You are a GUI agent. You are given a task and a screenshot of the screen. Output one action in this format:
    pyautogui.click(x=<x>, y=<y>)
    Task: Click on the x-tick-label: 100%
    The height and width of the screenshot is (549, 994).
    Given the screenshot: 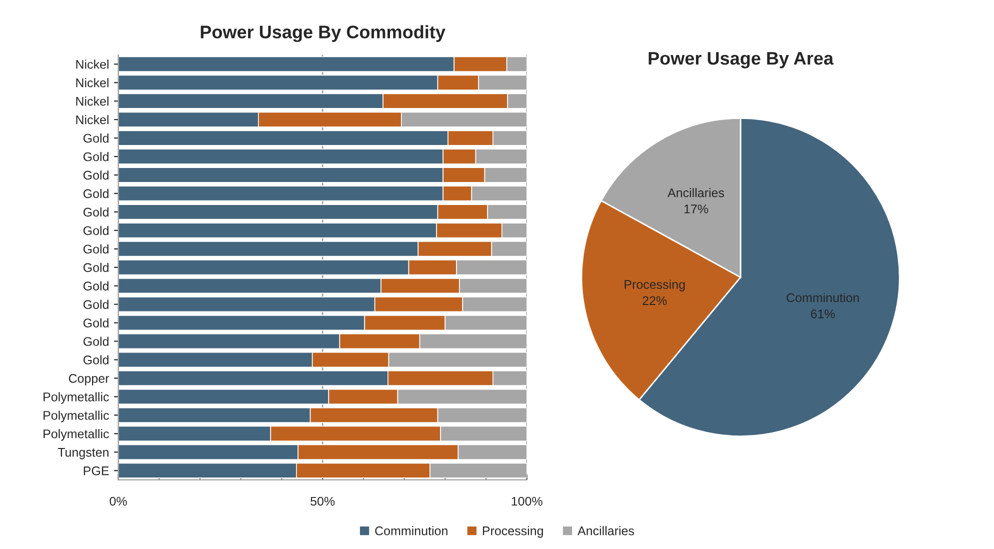 What is the action you would take?
    pyautogui.click(x=527, y=501)
    